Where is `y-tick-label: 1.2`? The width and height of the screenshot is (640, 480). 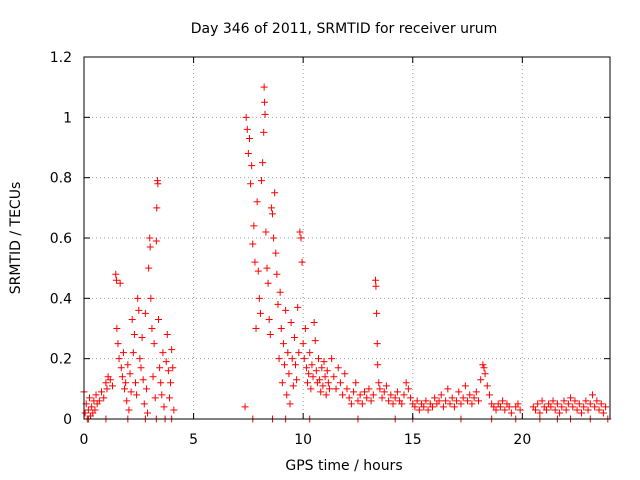 y-tick-label: 1.2 is located at coordinates (61, 58).